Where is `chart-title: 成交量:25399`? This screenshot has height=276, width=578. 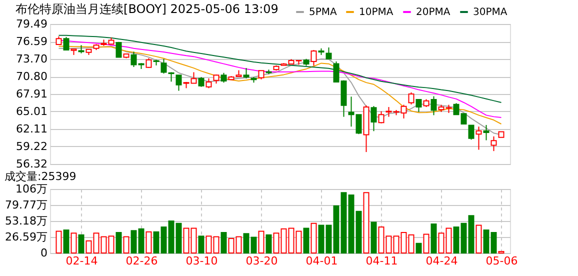
chart-title: 成交量:25399 is located at coordinates (40, 176).